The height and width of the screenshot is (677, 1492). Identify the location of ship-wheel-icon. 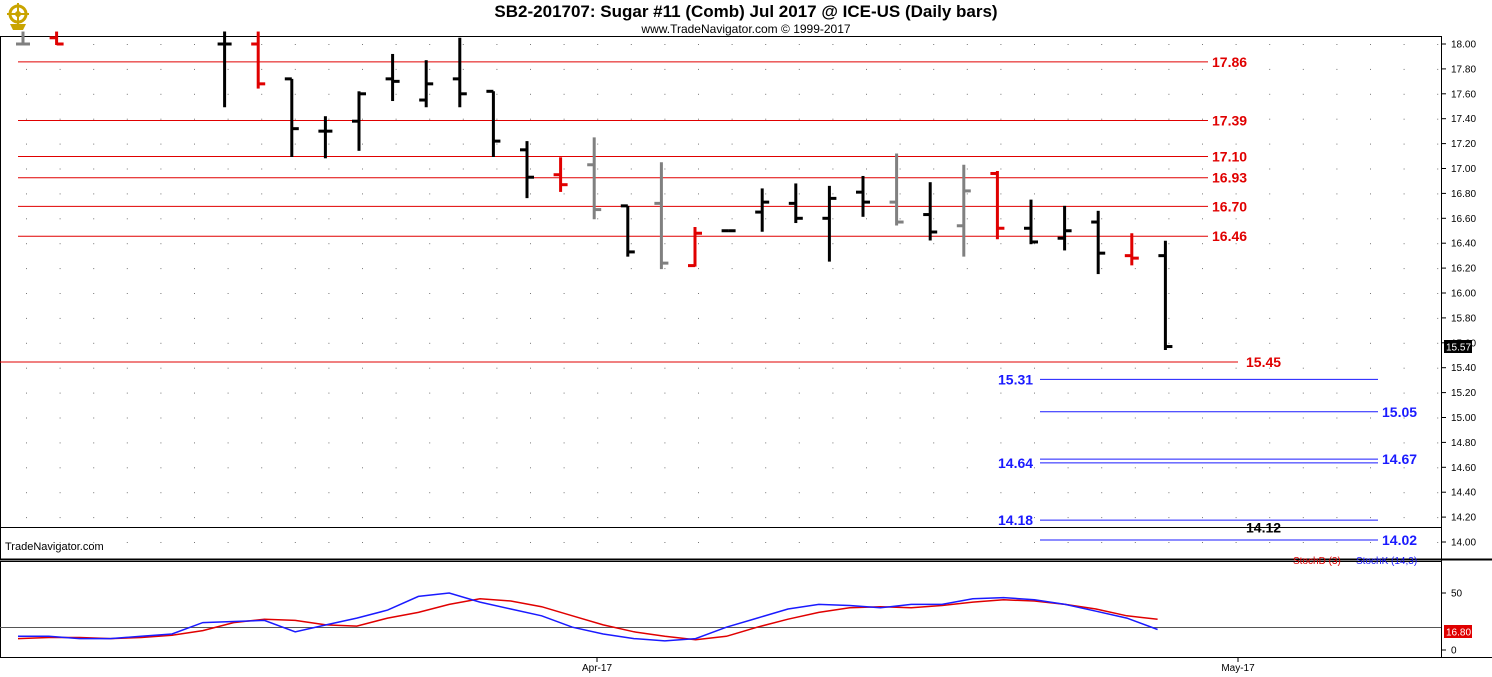
(18, 16).